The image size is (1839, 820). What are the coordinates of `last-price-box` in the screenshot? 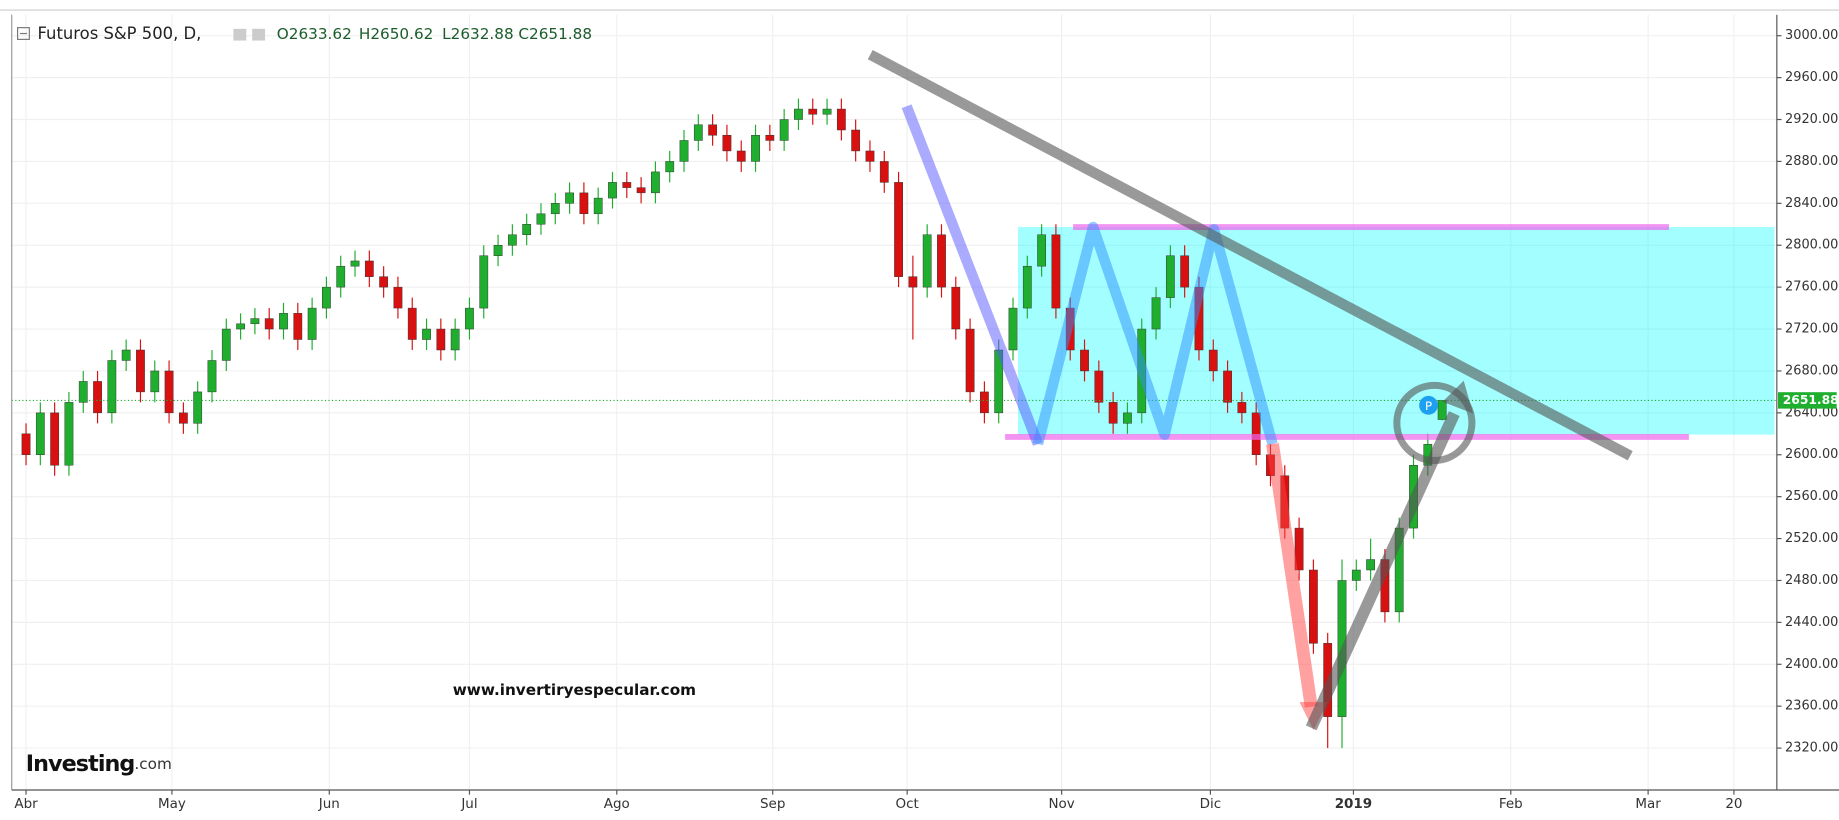 It's located at (1807, 400).